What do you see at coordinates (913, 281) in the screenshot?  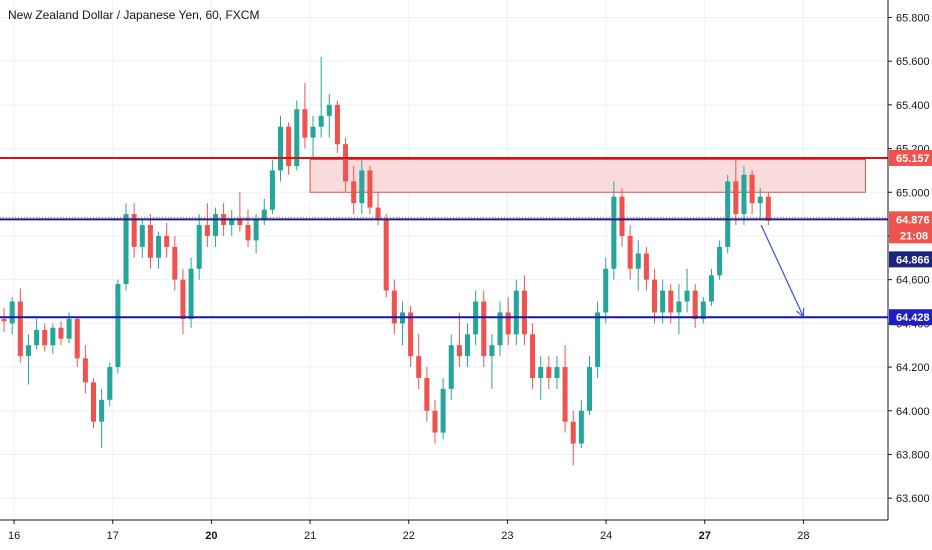 I see `y-tick-label: 64.600` at bounding box center [913, 281].